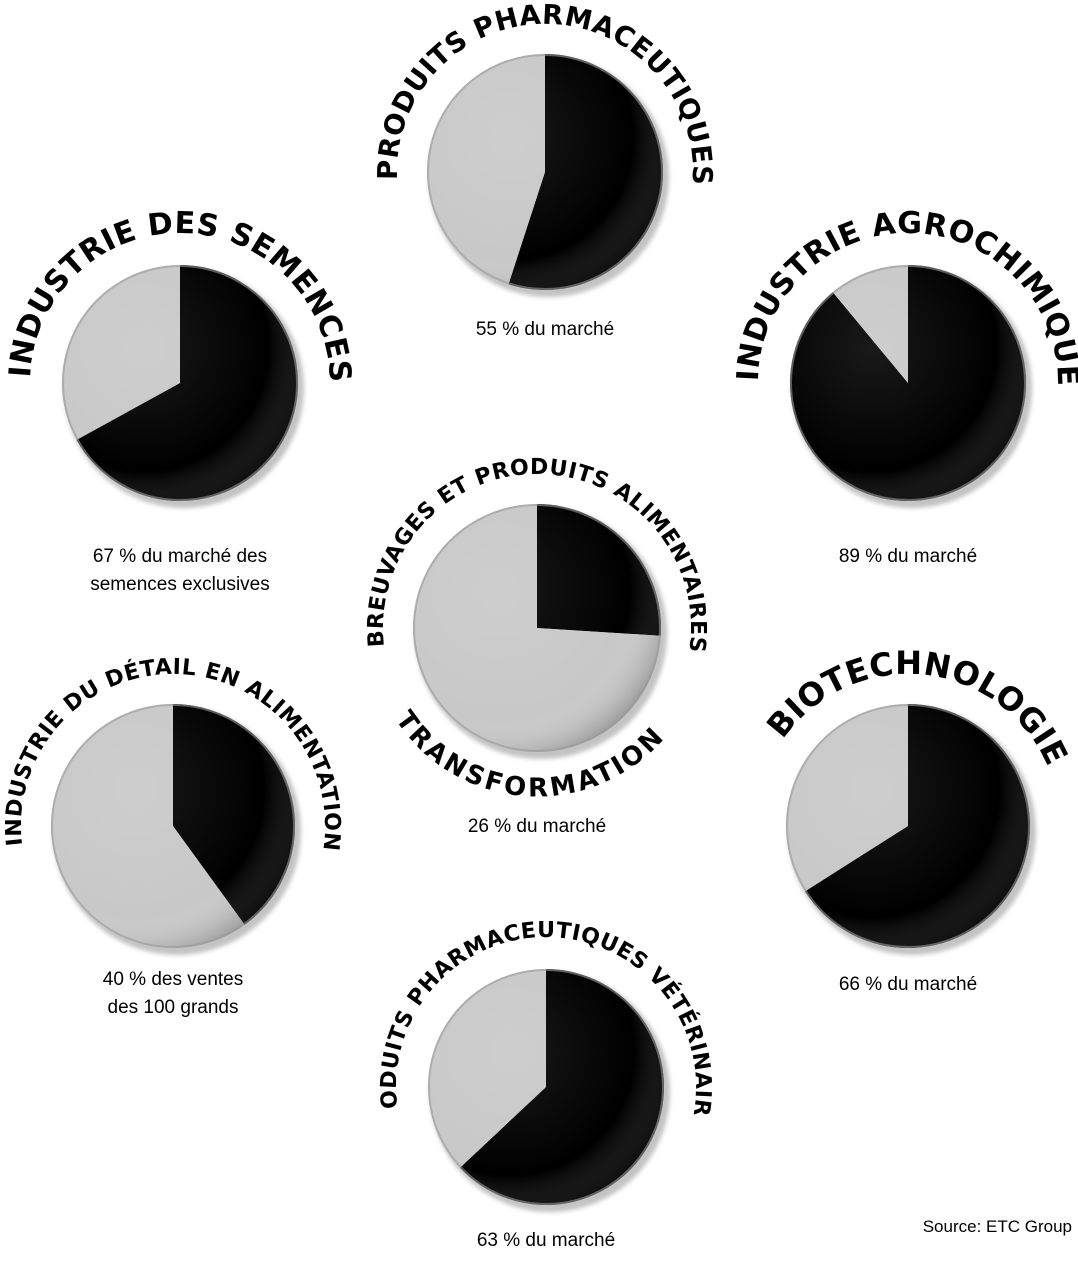 Image resolution: width=1078 pixels, height=1262 pixels. Describe the element at coordinates (997, 1226) in the screenshot. I see `source-note: Source: ETC Group` at that location.